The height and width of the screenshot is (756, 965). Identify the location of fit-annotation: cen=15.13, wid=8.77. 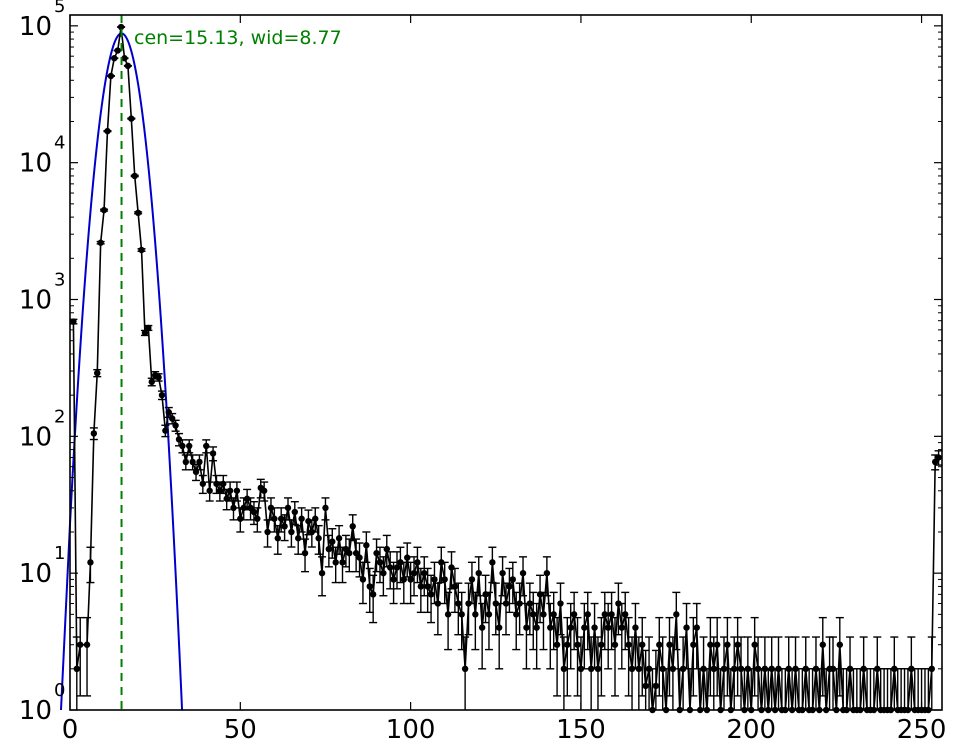
(238, 38).